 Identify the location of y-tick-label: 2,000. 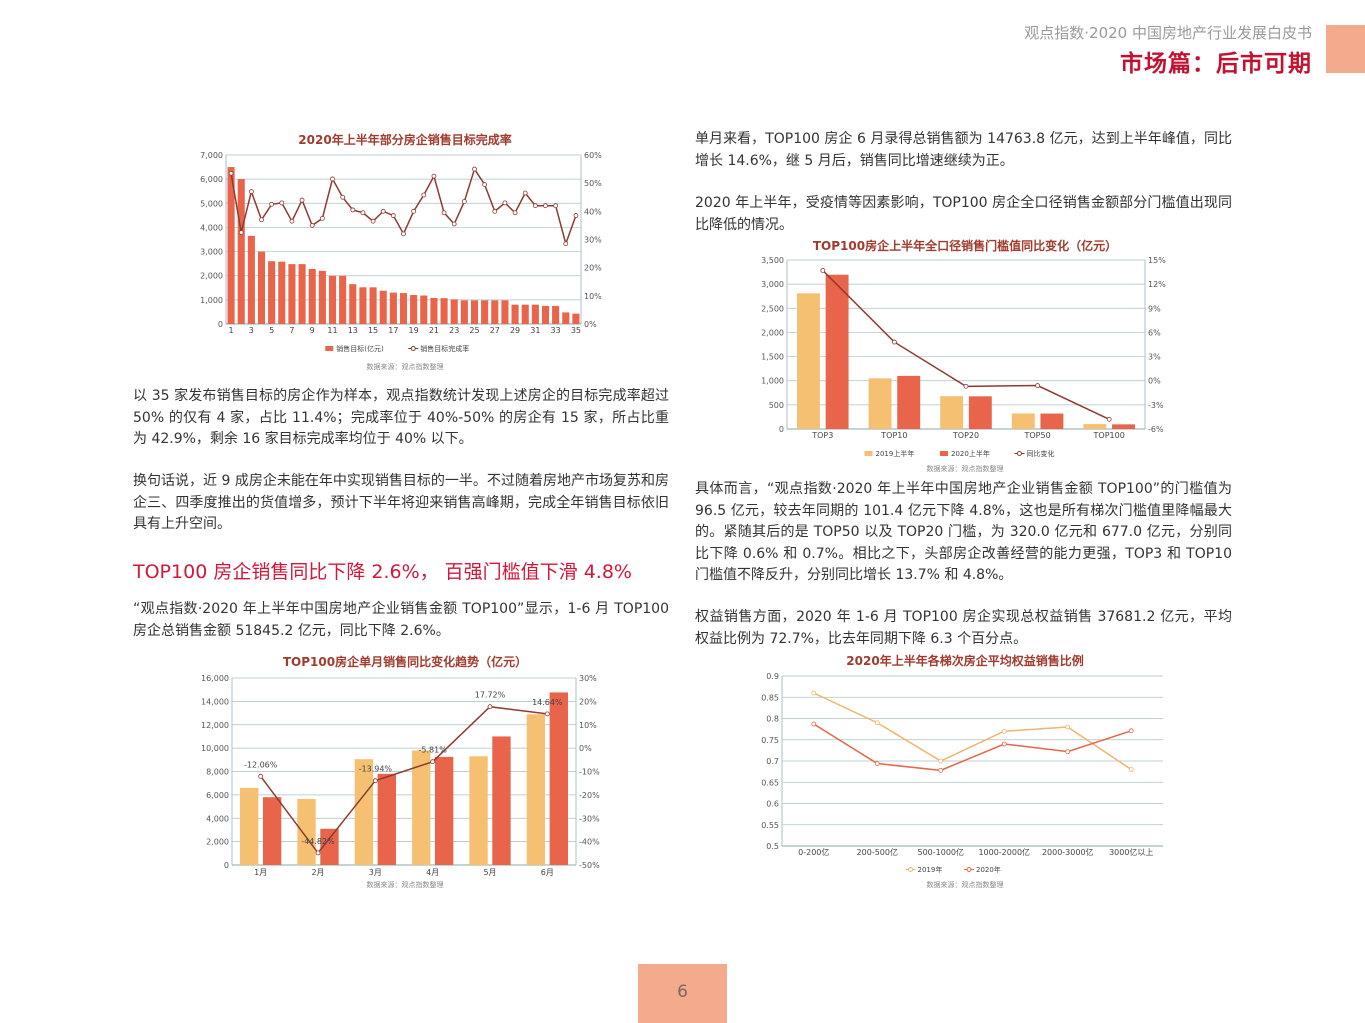
(211, 276).